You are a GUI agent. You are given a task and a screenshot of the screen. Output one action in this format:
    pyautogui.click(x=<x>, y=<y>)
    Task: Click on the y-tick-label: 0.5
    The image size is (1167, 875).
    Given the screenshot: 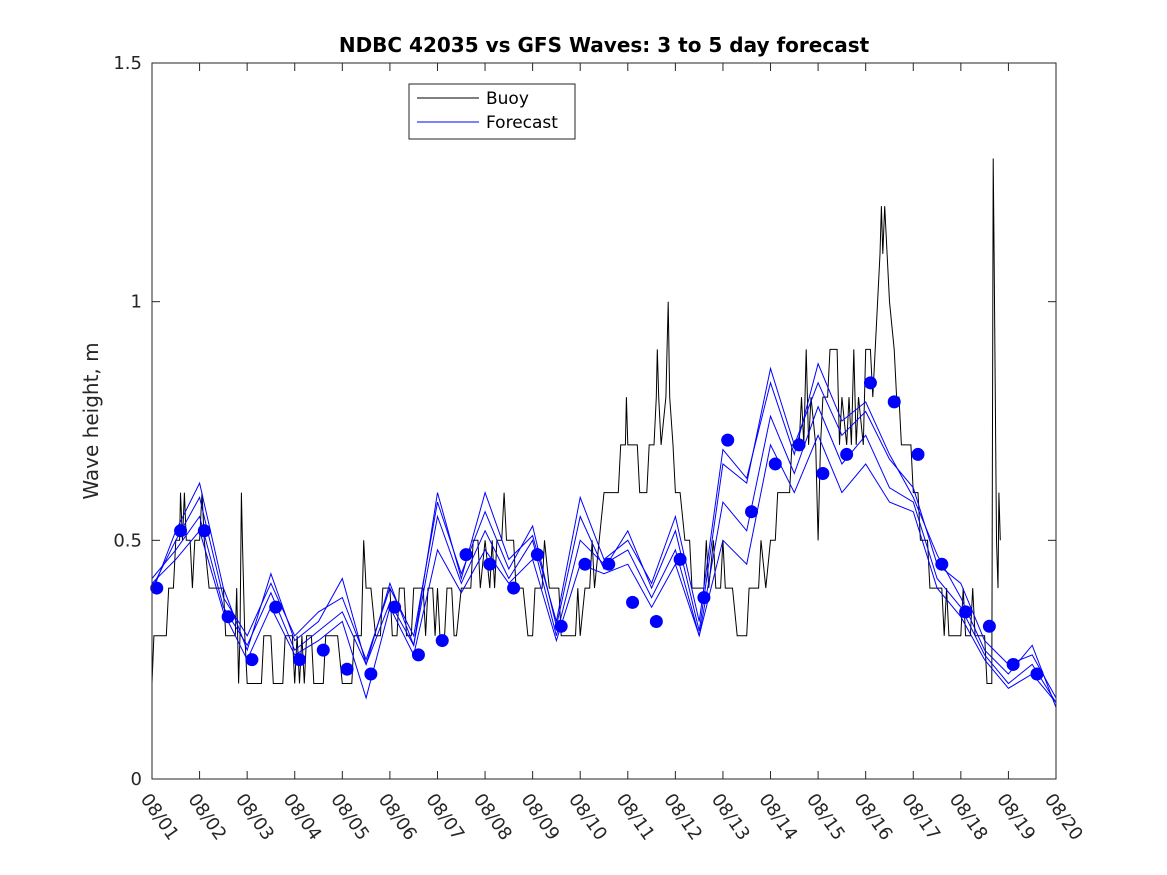 What is the action you would take?
    pyautogui.click(x=127, y=540)
    